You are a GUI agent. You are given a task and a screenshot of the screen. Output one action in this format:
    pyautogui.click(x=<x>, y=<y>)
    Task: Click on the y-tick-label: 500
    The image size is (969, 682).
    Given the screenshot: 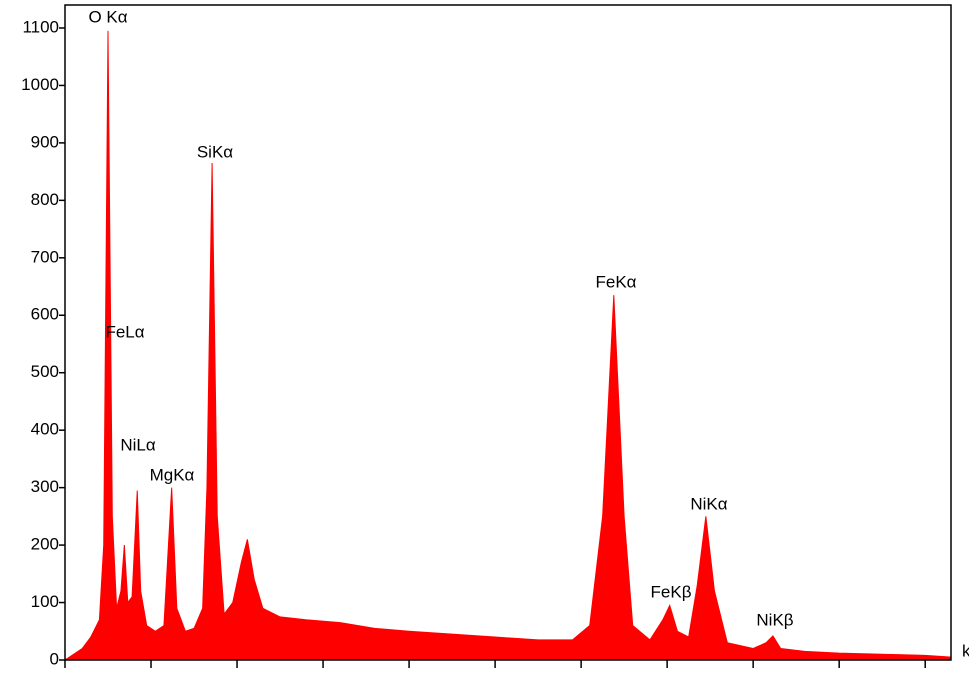 What is the action you would take?
    pyautogui.click(x=45, y=371)
    